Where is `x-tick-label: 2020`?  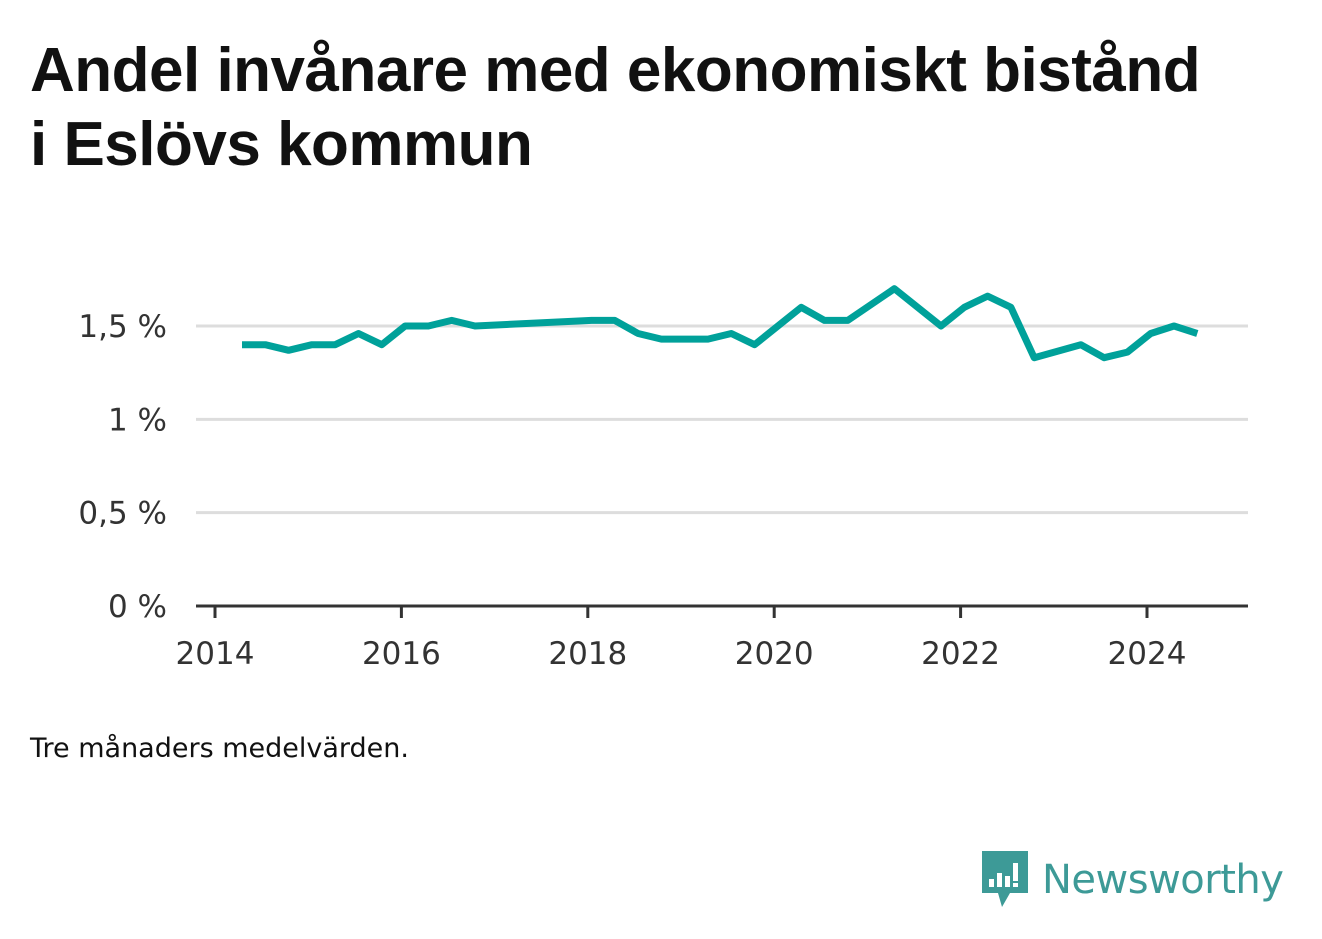 x-tick-label: 2020 is located at coordinates (774, 654).